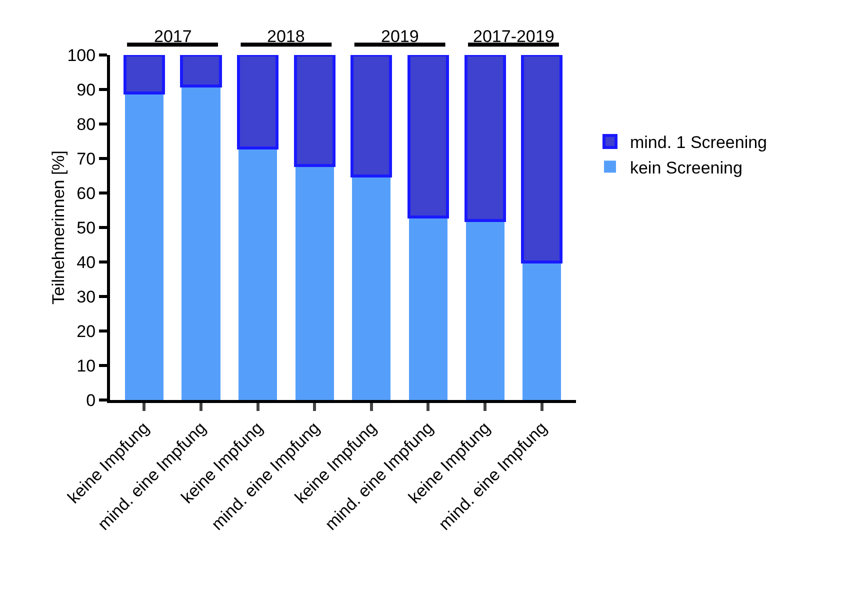 This screenshot has width=846, height=595. Describe the element at coordinates (86, 331) in the screenshot. I see `y-tick-label: 20` at that location.